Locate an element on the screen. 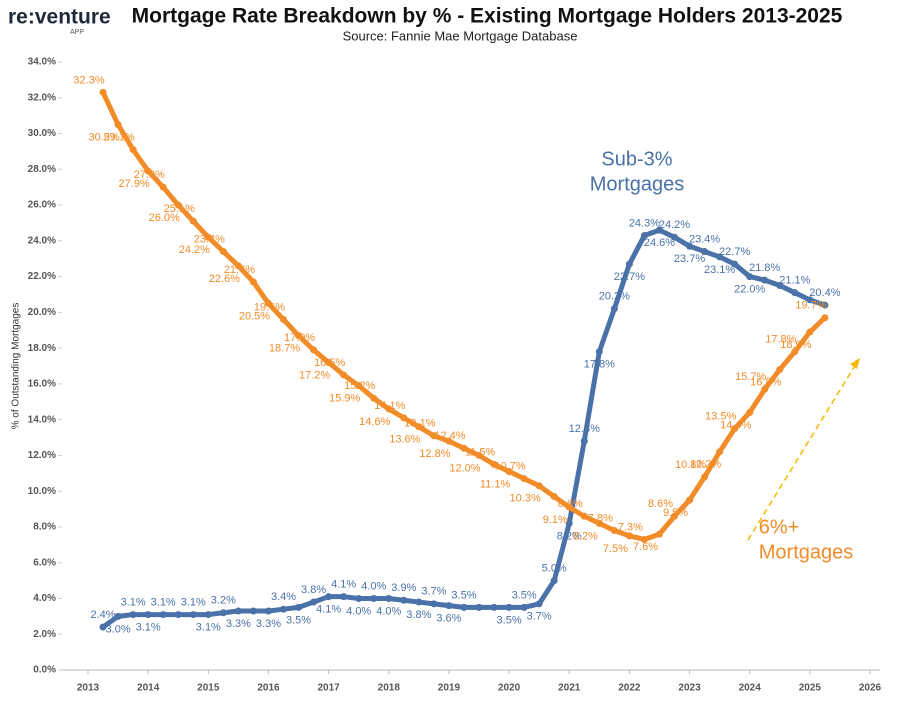  x-tick-label: 2026 is located at coordinates (870, 688).